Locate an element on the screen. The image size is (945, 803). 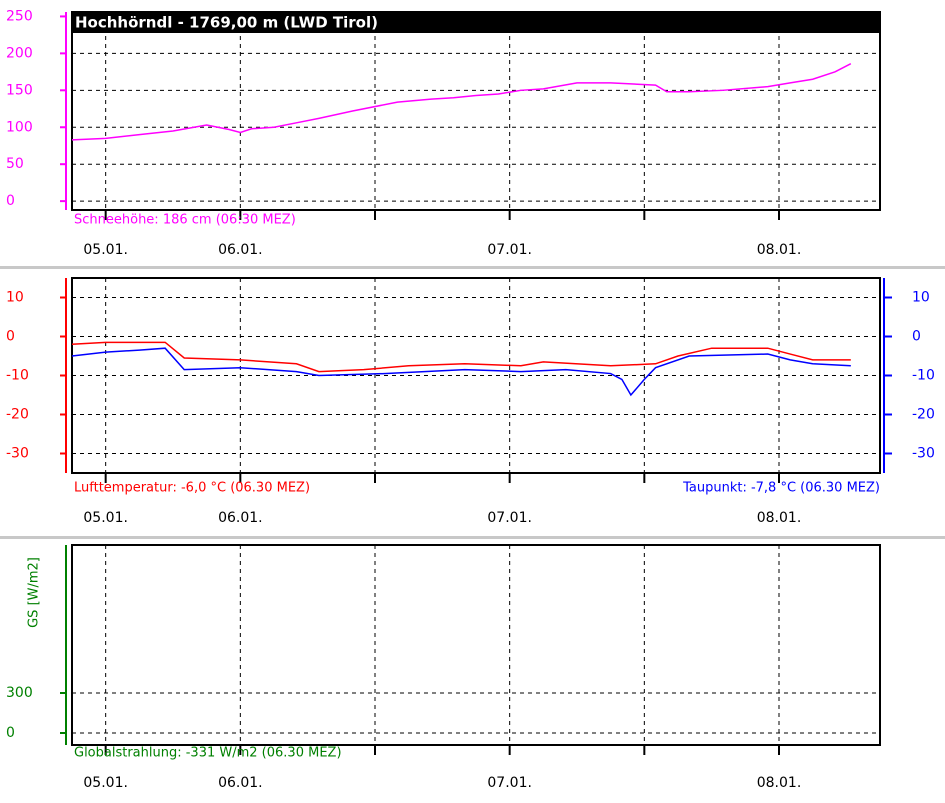
y-tick-label: 150 is located at coordinates (19, 90).